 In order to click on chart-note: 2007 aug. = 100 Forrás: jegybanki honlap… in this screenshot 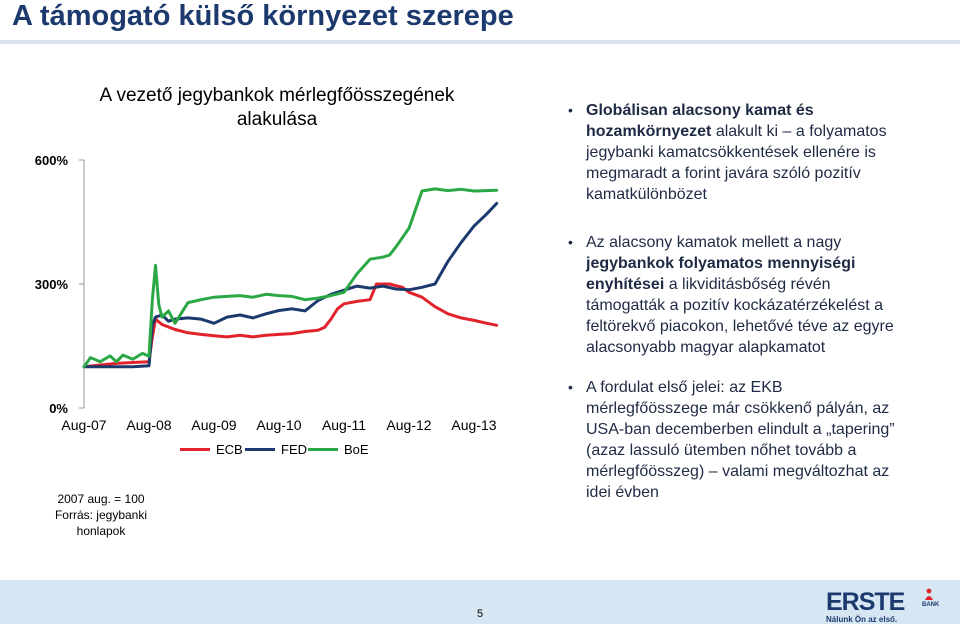, I will do `click(101, 515)`.